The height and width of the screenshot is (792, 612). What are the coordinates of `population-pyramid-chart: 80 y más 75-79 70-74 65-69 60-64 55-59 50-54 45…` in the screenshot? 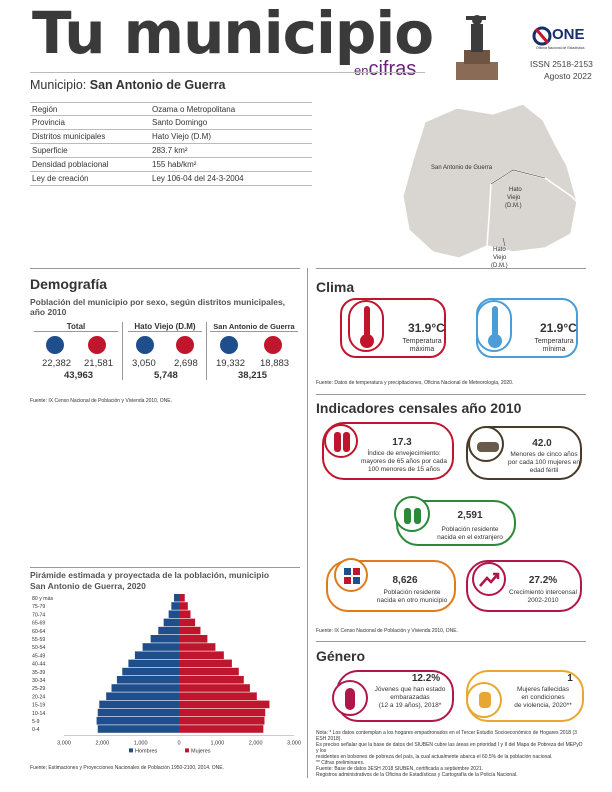 It's located at (166, 674).